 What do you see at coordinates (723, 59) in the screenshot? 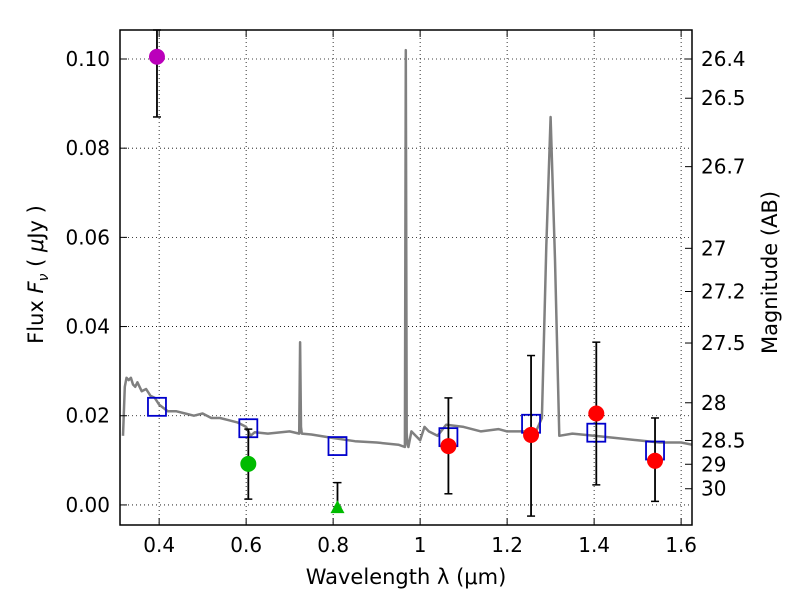
I see `y2-tick-label: 26.4` at bounding box center [723, 59].